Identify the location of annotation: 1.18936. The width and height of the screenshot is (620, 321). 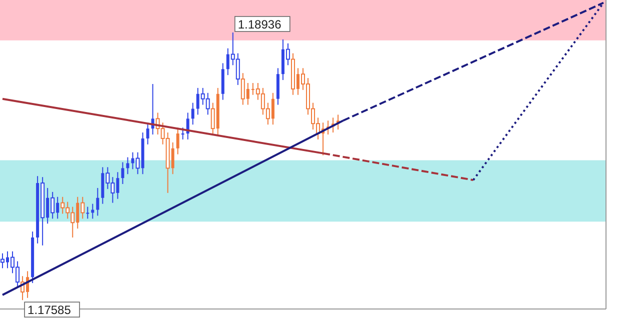
(260, 24).